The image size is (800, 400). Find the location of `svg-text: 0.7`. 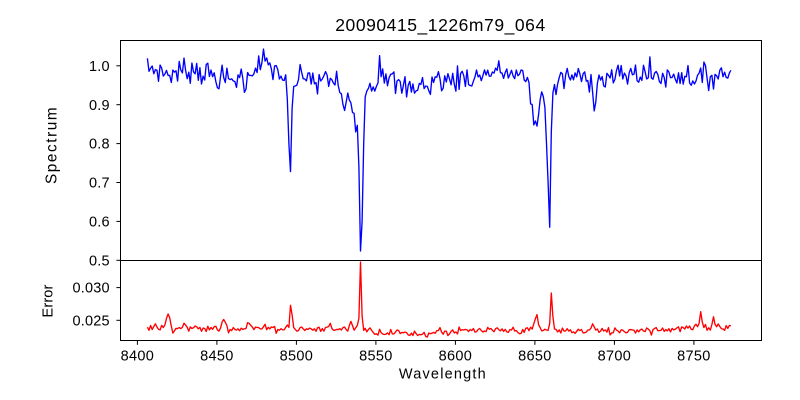

svg-text: 0.7 is located at coordinates (99, 184).